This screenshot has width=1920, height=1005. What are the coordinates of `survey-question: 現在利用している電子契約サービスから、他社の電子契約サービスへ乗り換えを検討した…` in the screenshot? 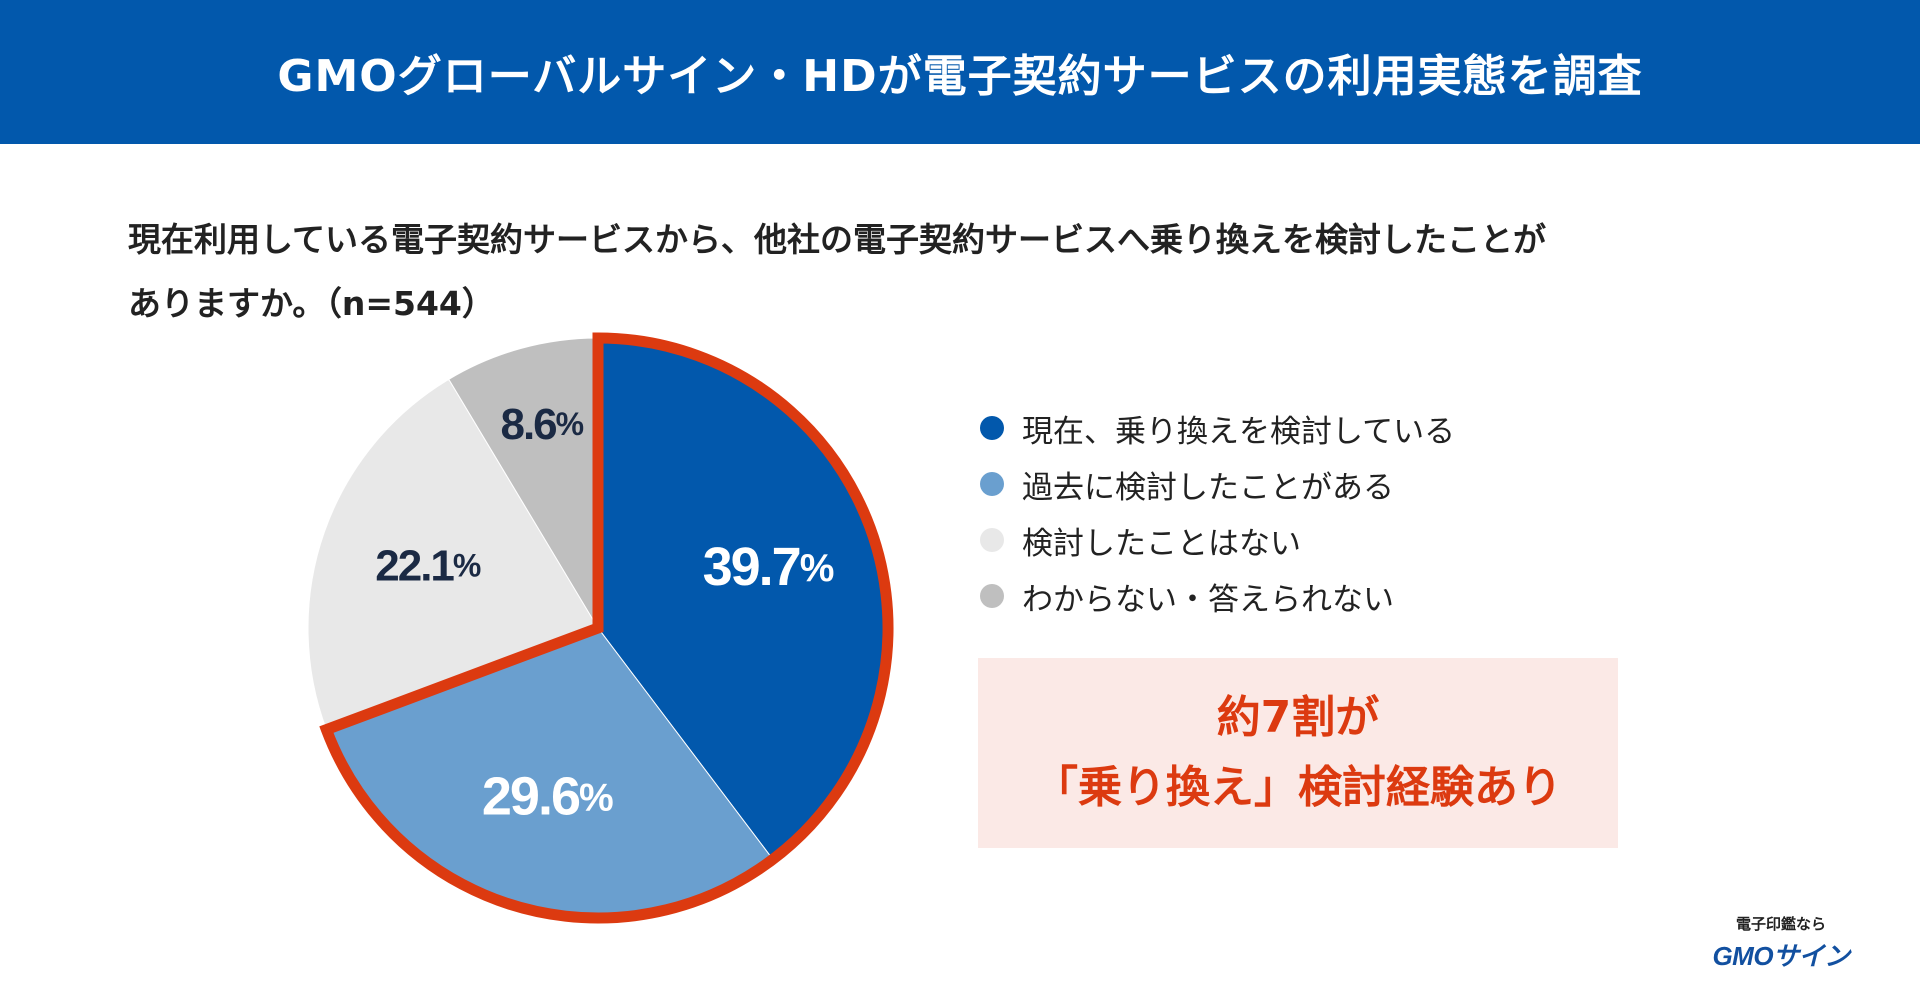 It's located at (978, 272).